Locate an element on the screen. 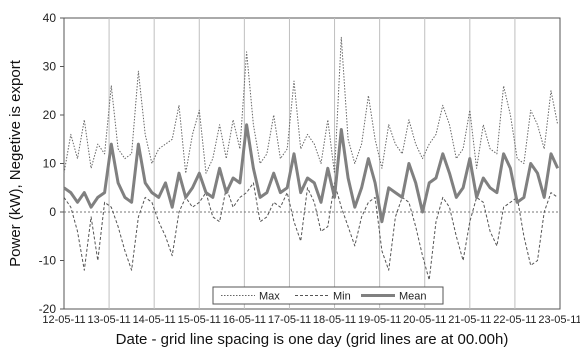 The width and height of the screenshot is (580, 349). y-axis-ticks: -20 -10 0 10 20 30 40 is located at coordinates (51, 163).